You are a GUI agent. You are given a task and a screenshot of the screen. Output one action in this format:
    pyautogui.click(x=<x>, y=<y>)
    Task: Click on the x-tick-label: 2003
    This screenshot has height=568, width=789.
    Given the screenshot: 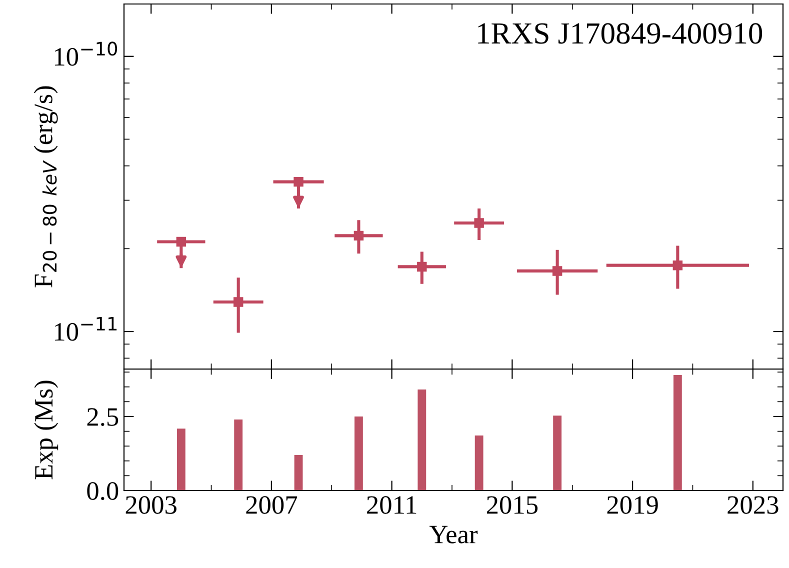 What is the action you would take?
    pyautogui.click(x=151, y=505)
    